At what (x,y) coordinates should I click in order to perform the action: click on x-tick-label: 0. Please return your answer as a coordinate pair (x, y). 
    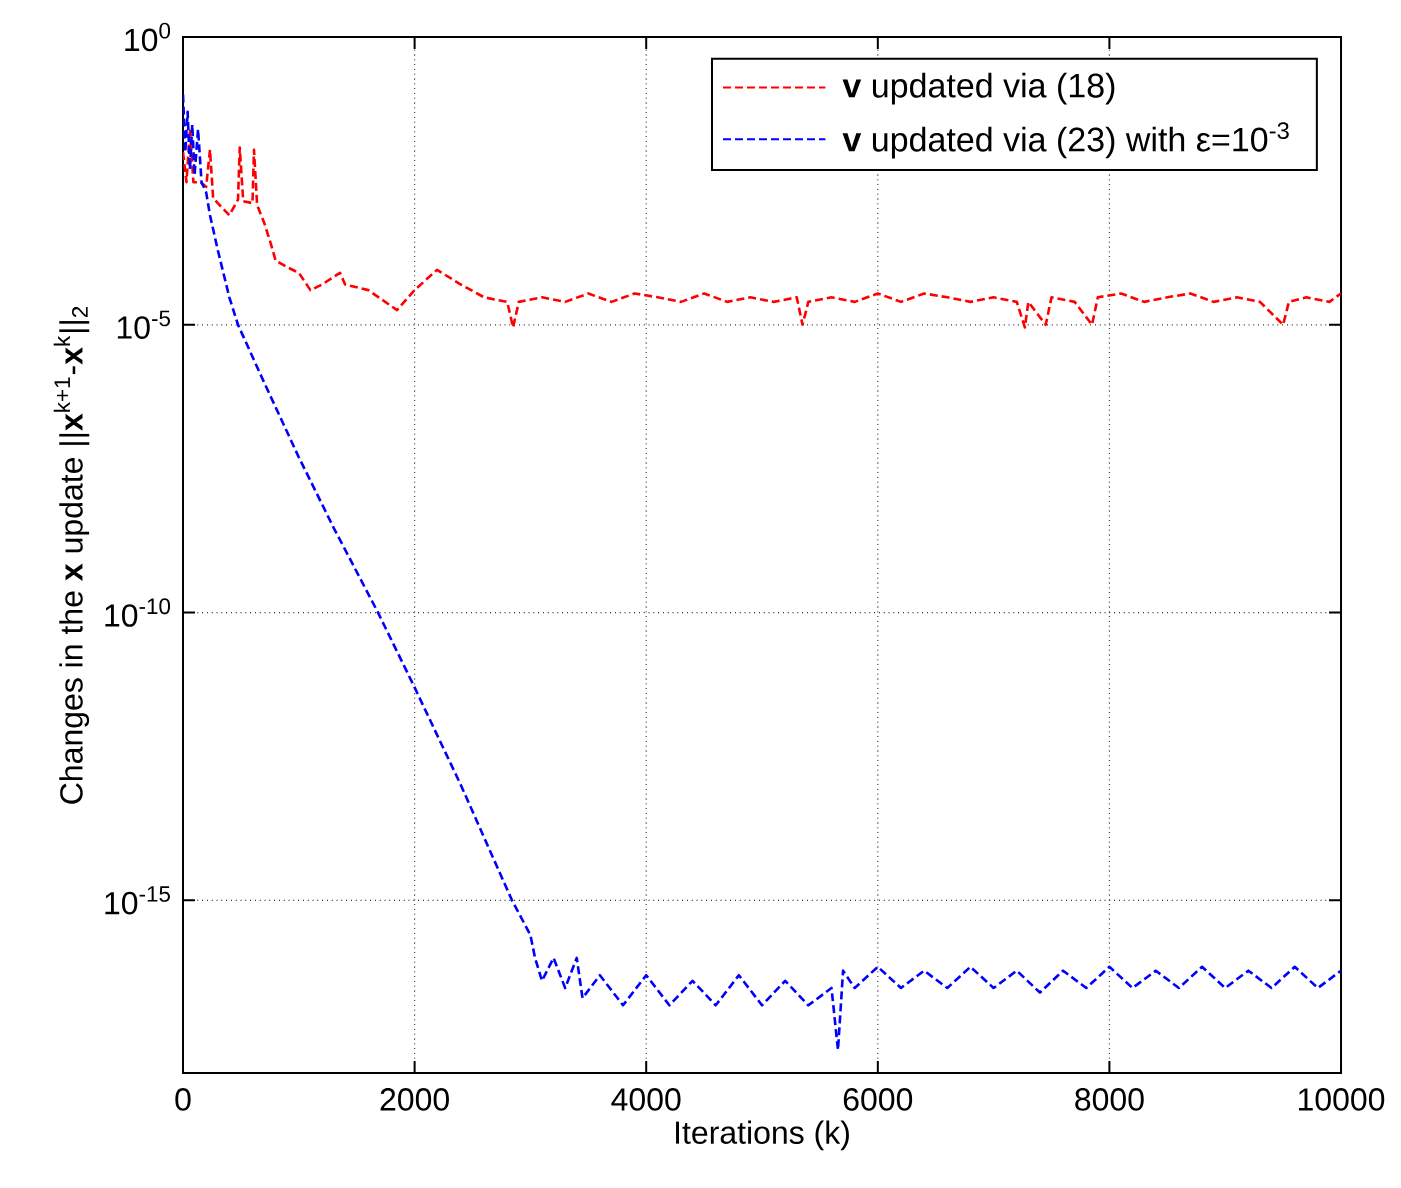
    Looking at the image, I should click on (183, 1099).